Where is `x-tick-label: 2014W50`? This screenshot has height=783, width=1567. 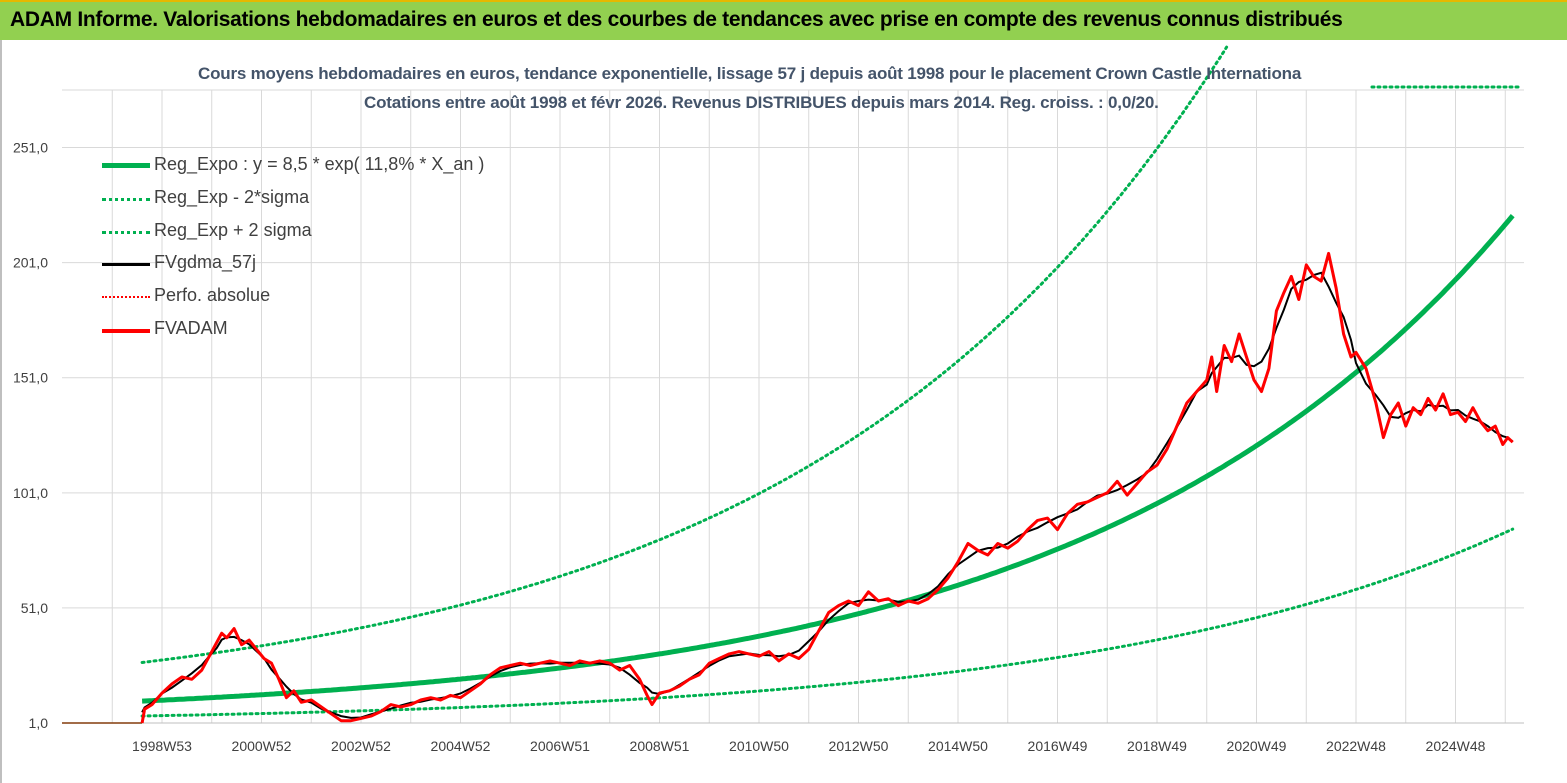 x-tick-label: 2014W50 is located at coordinates (958, 746).